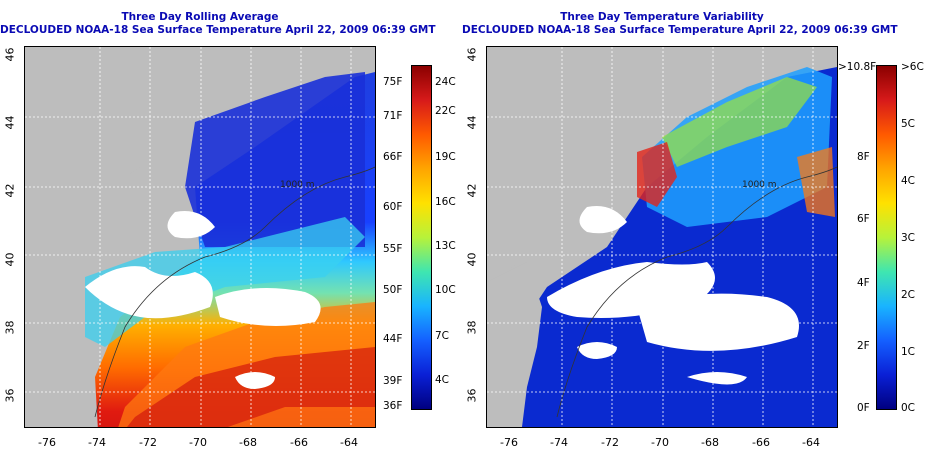  I want to click on colorbar-f-label: 6F, so click(863, 219).